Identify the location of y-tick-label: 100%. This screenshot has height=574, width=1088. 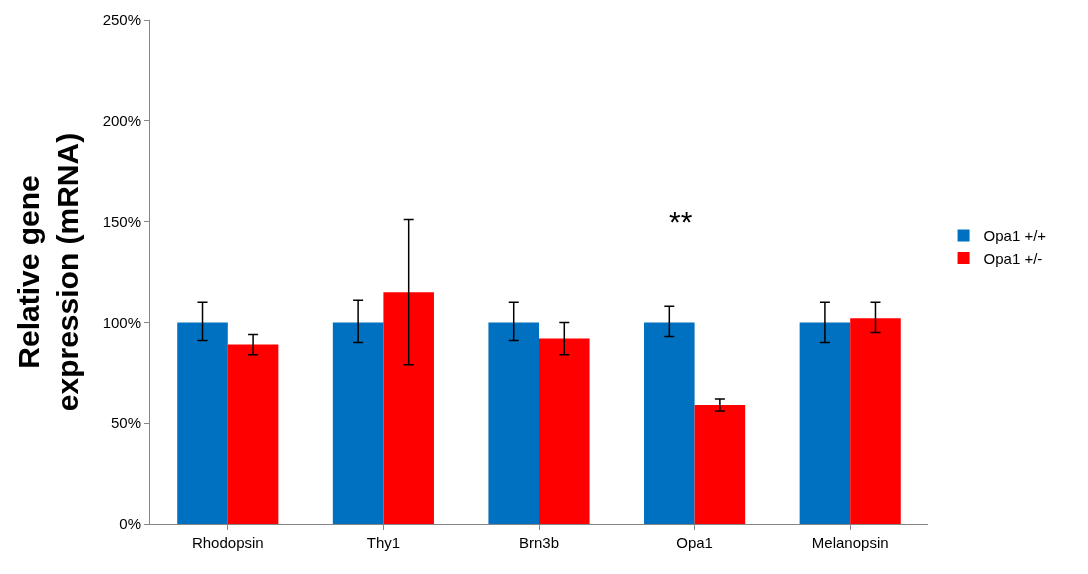
(121, 322).